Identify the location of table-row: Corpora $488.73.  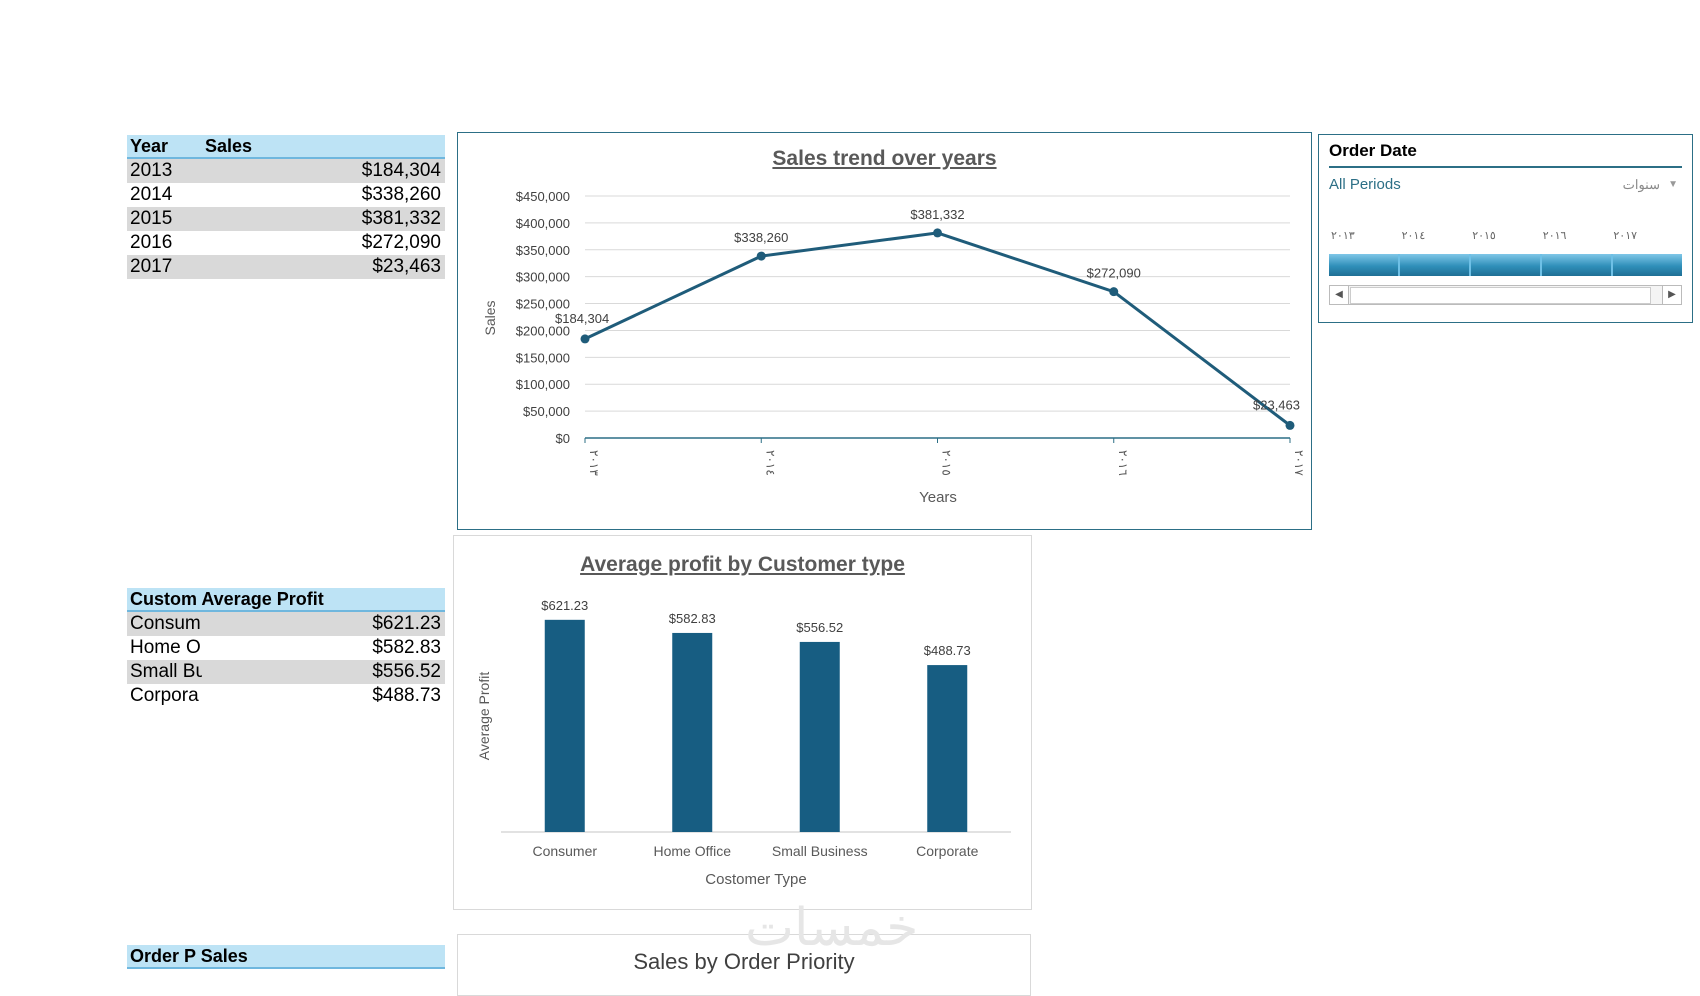
(286, 696).